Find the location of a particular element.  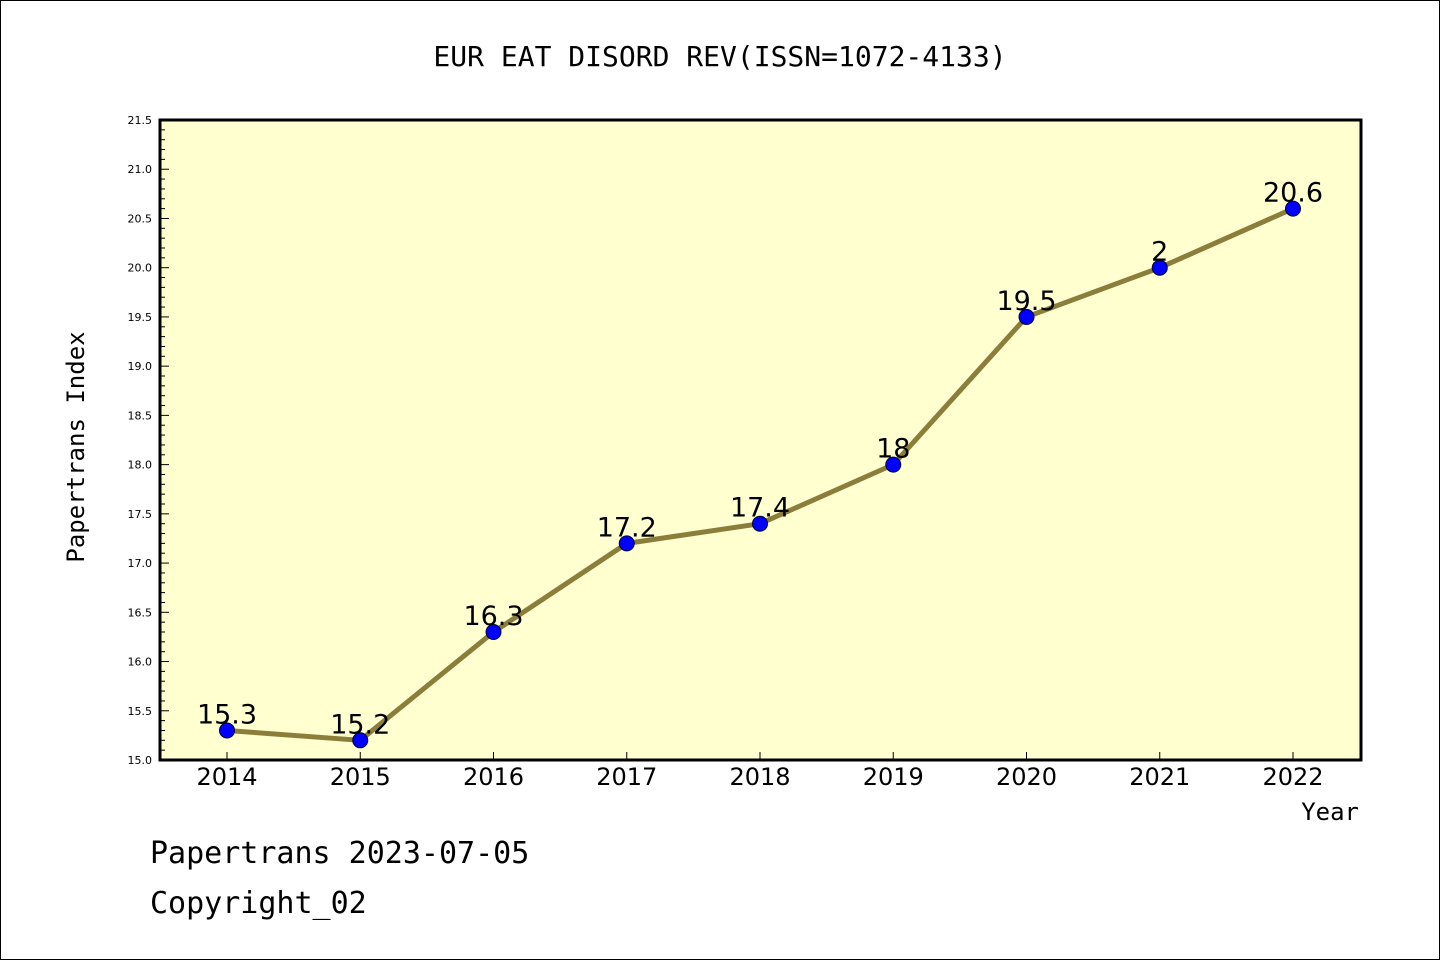

footer-copyright: Copyright_02 is located at coordinates (258, 903).